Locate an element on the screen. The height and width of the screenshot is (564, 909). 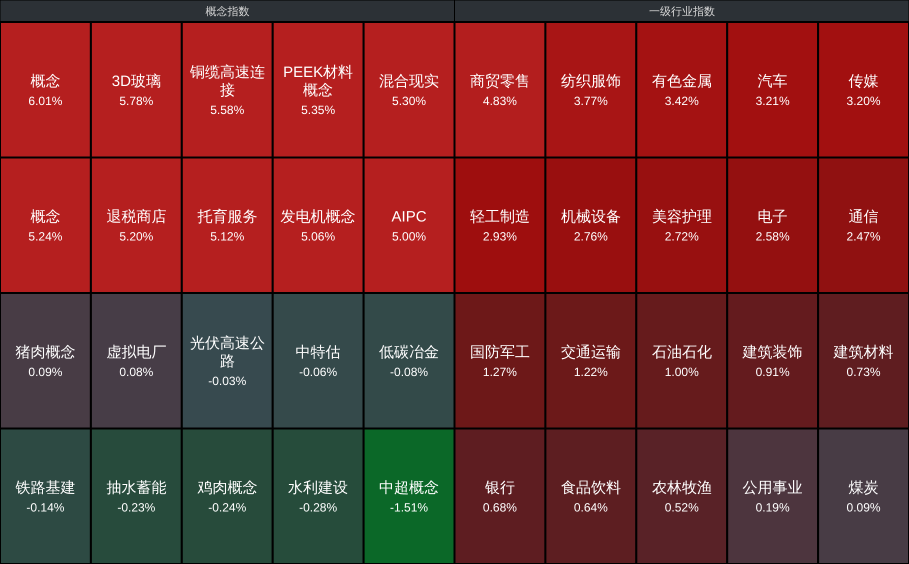
data-label: 0.68% is located at coordinates (500, 507).